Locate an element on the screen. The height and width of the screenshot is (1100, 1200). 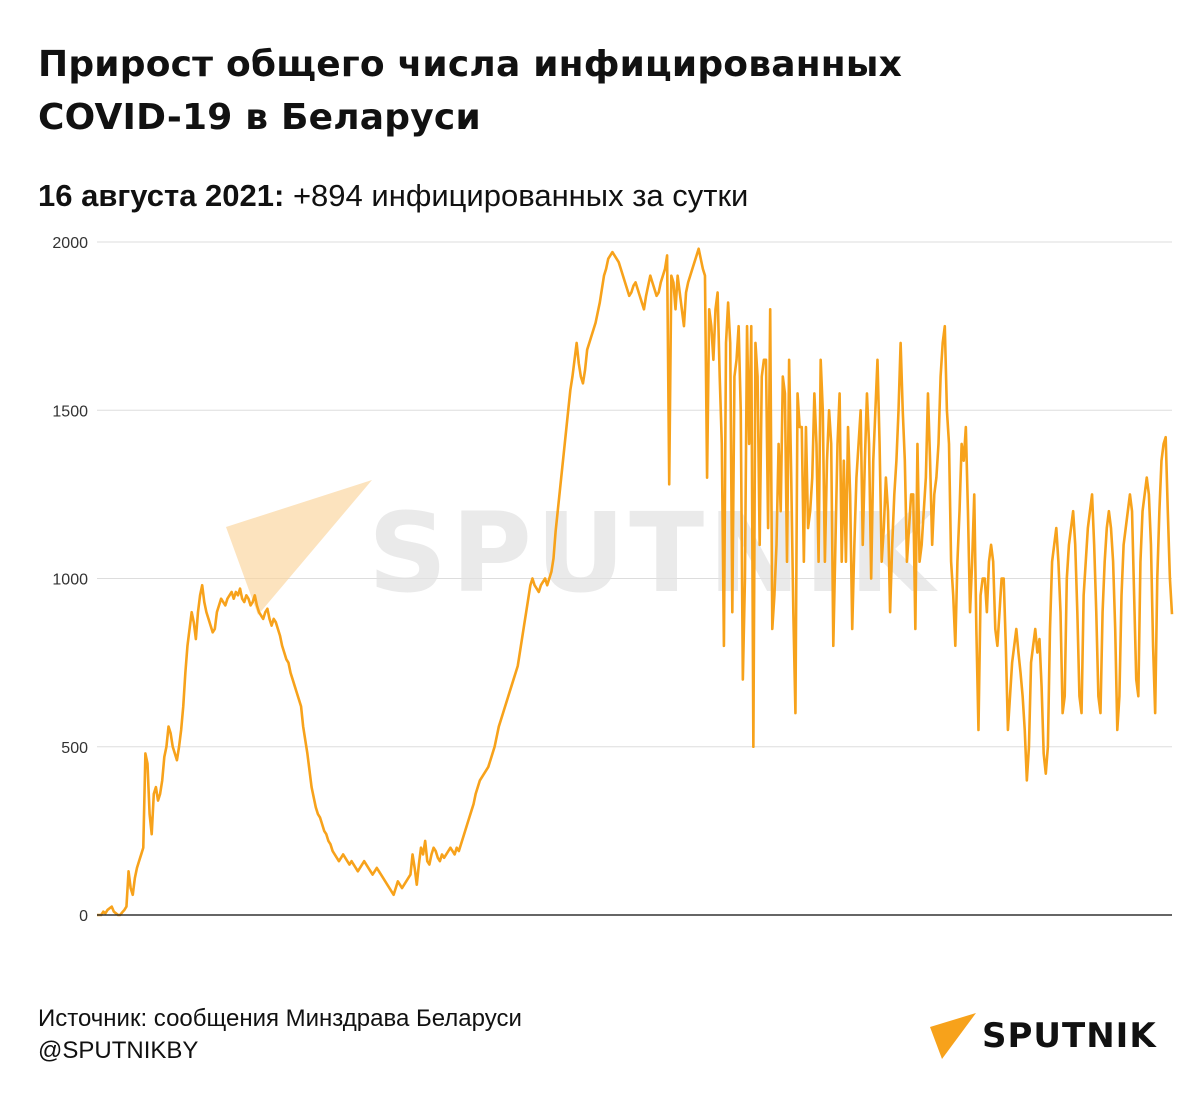
brand-name: SPUTNIK is located at coordinates (1069, 1036).